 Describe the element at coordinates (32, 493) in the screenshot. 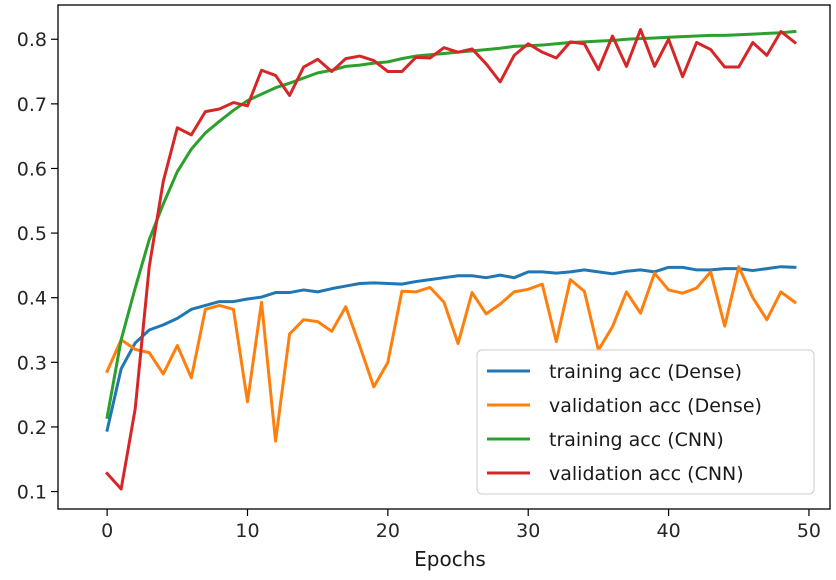

I see `y-tick-label: 0.1` at that location.